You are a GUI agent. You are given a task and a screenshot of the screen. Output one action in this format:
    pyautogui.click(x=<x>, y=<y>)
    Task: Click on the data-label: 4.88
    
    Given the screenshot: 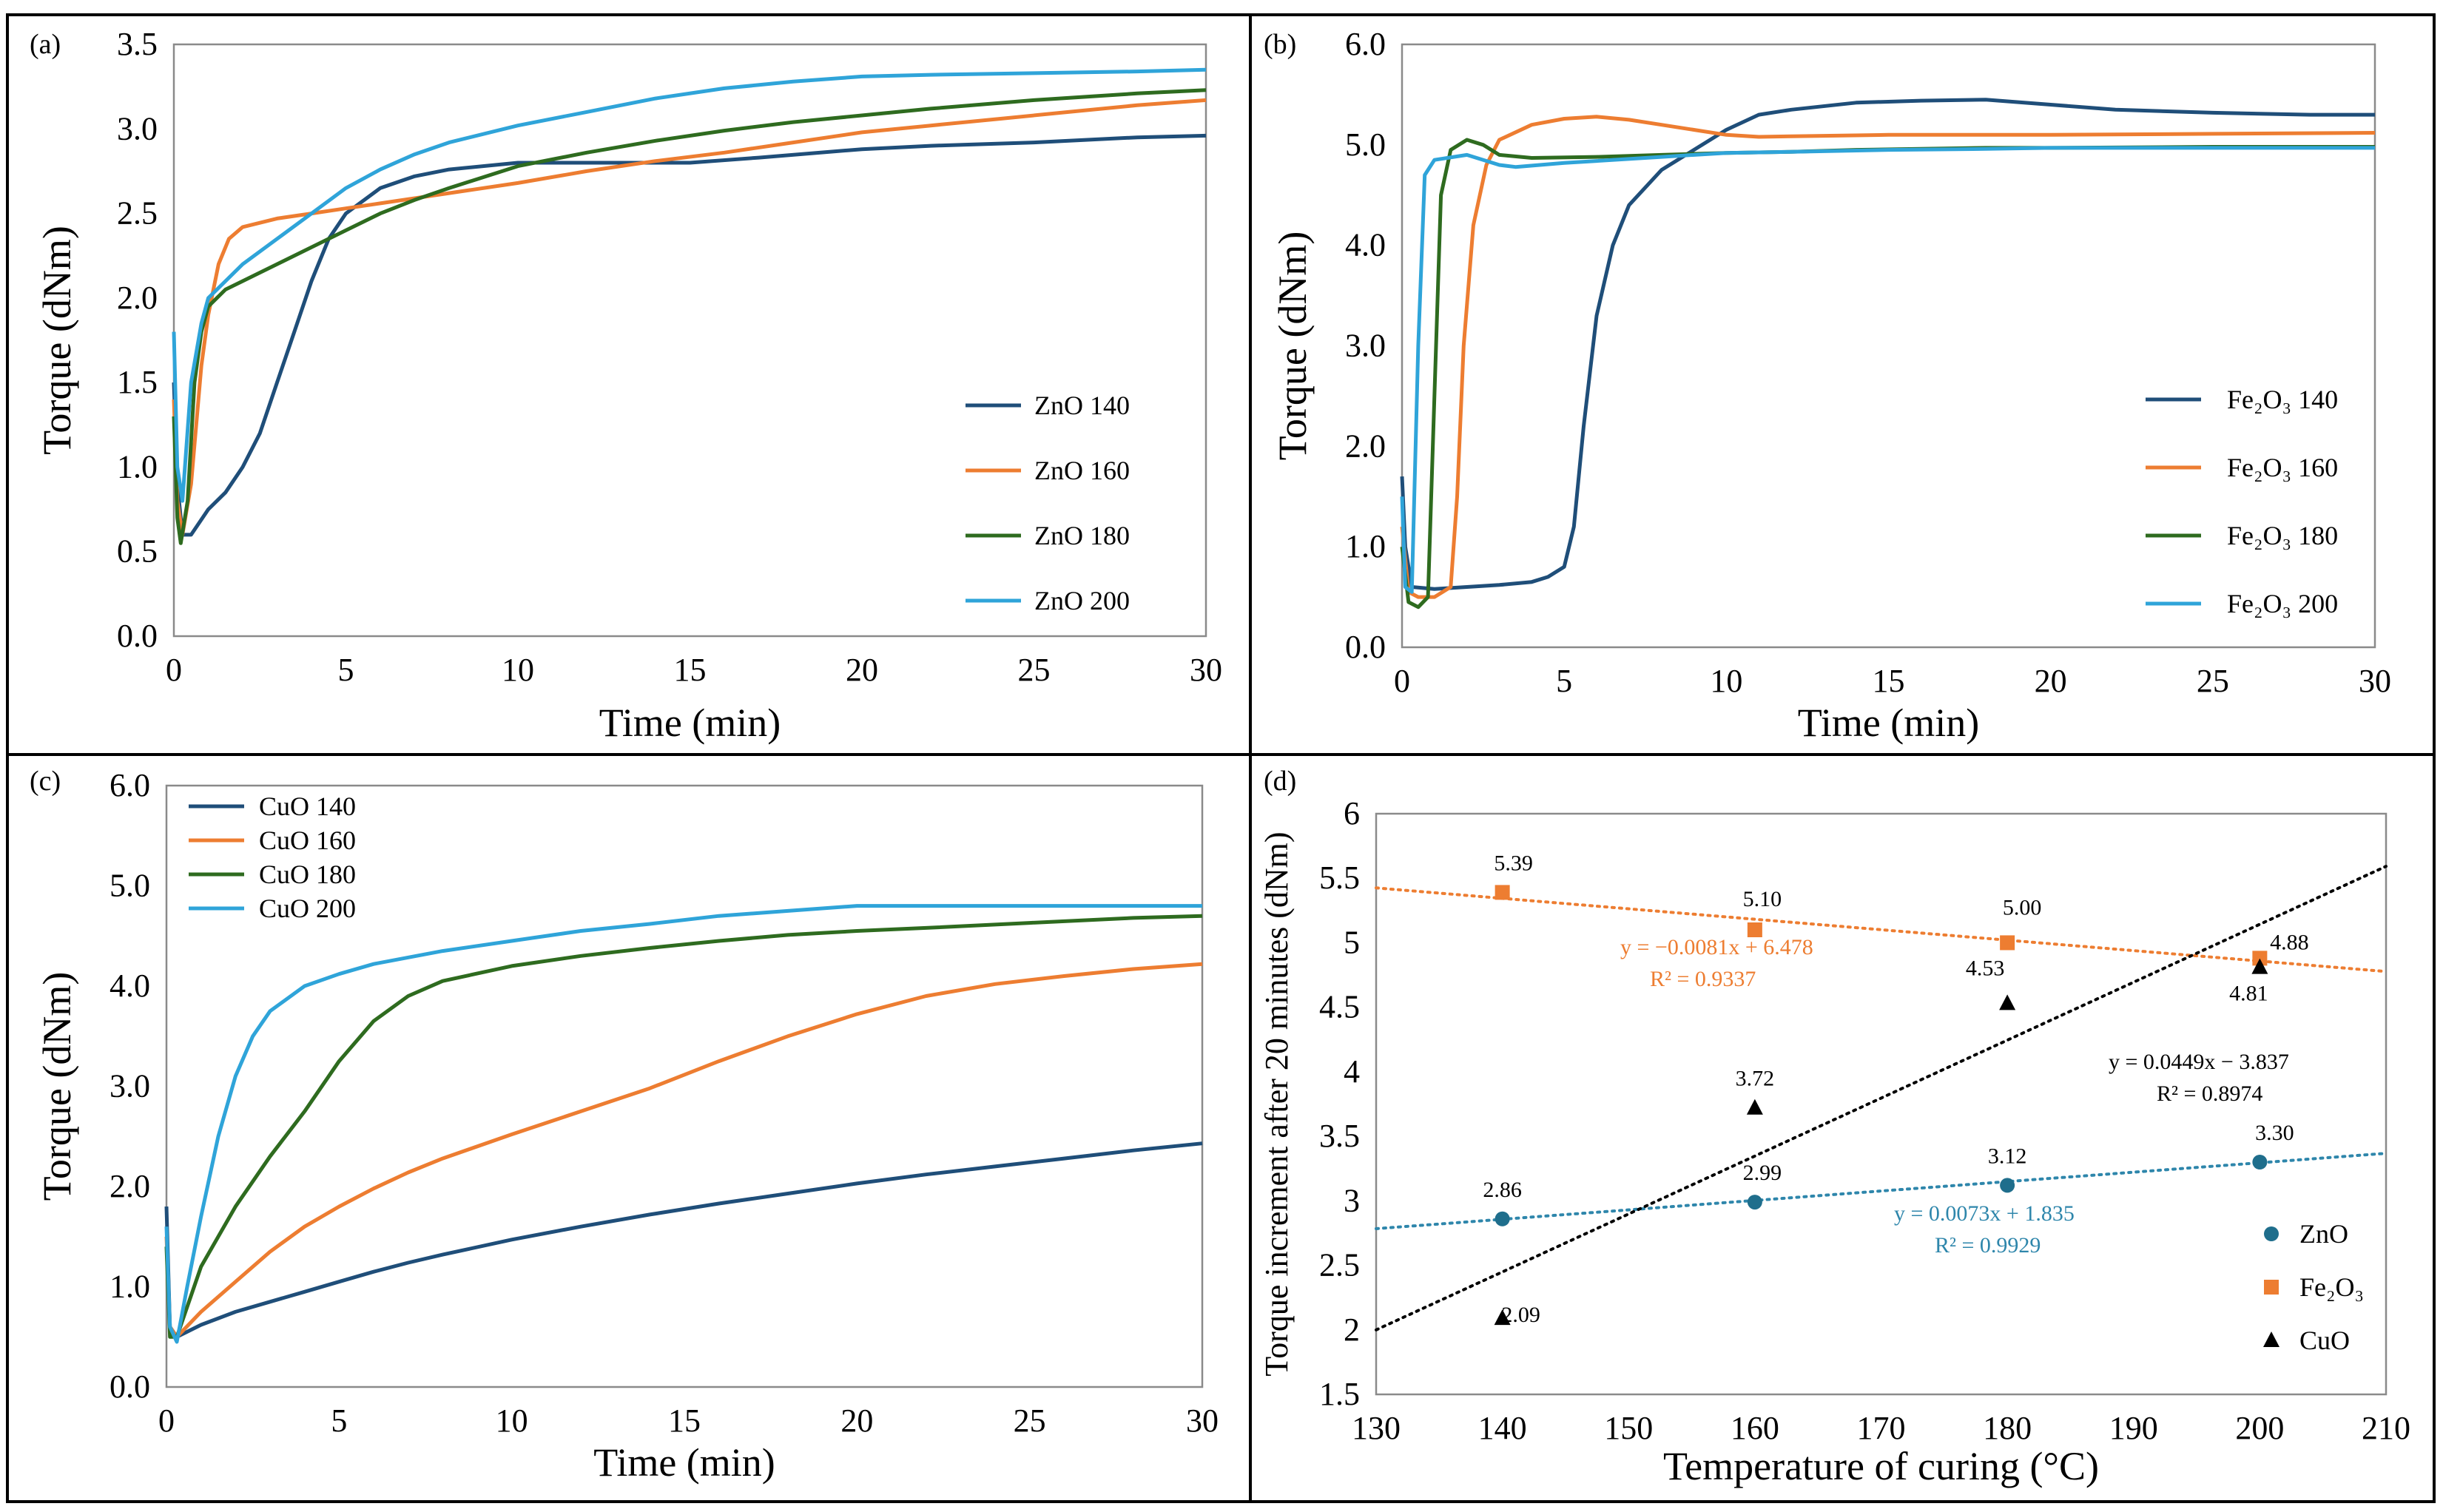 What is the action you would take?
    pyautogui.click(x=2289, y=942)
    